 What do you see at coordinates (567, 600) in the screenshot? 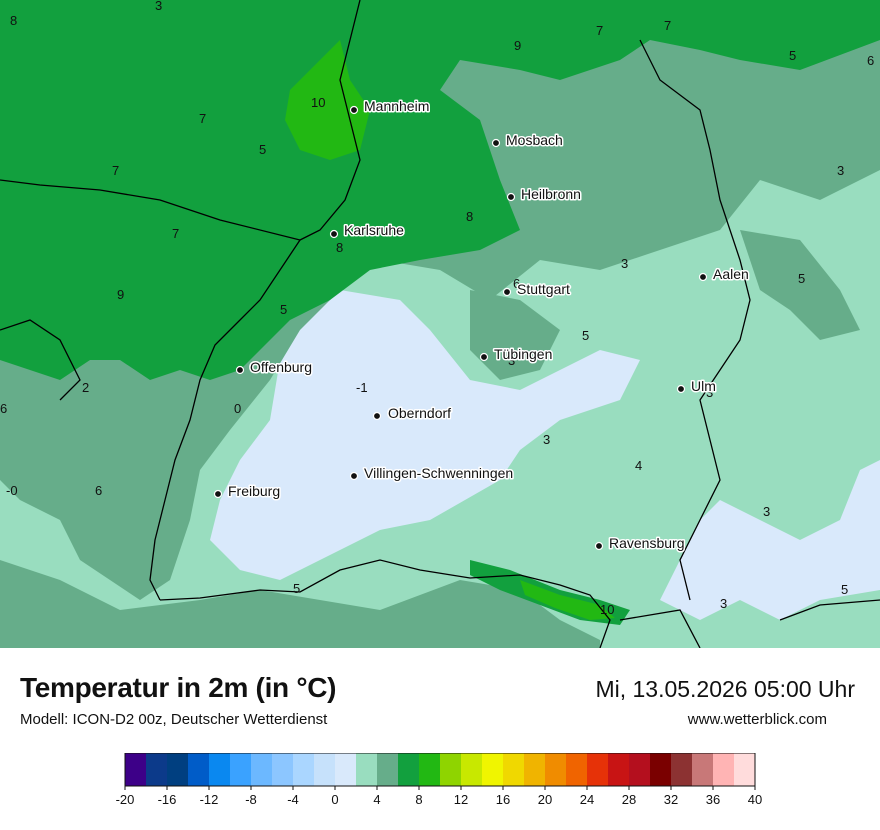
I see `area-8-10-lake` at bounding box center [567, 600].